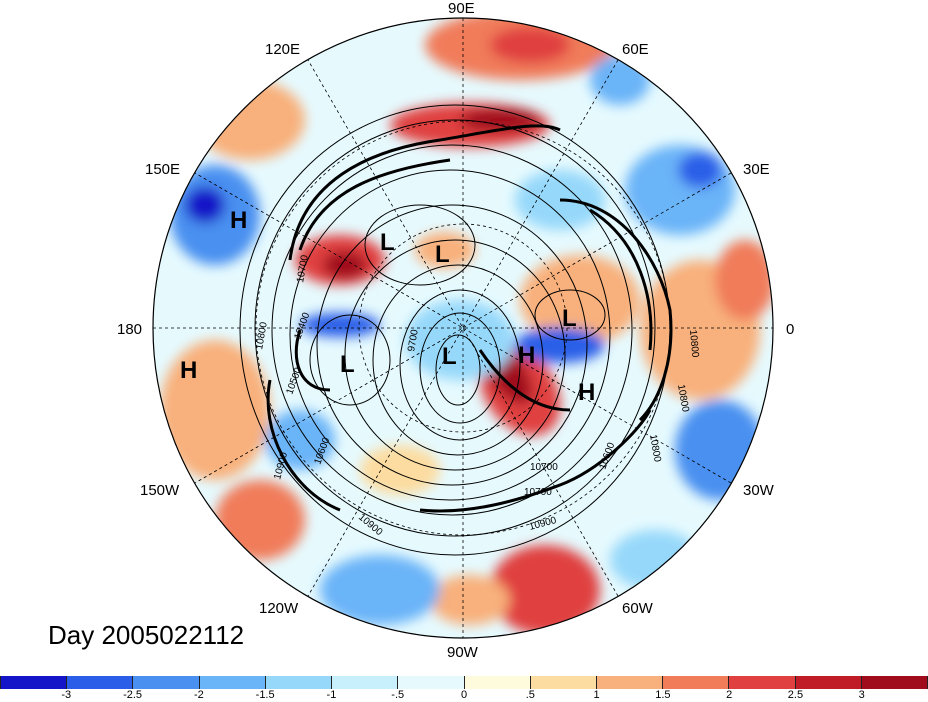 The height and width of the screenshot is (702, 928). What do you see at coordinates (279, 608) in the screenshot?
I see `lon-label-120w: 120W` at bounding box center [279, 608].